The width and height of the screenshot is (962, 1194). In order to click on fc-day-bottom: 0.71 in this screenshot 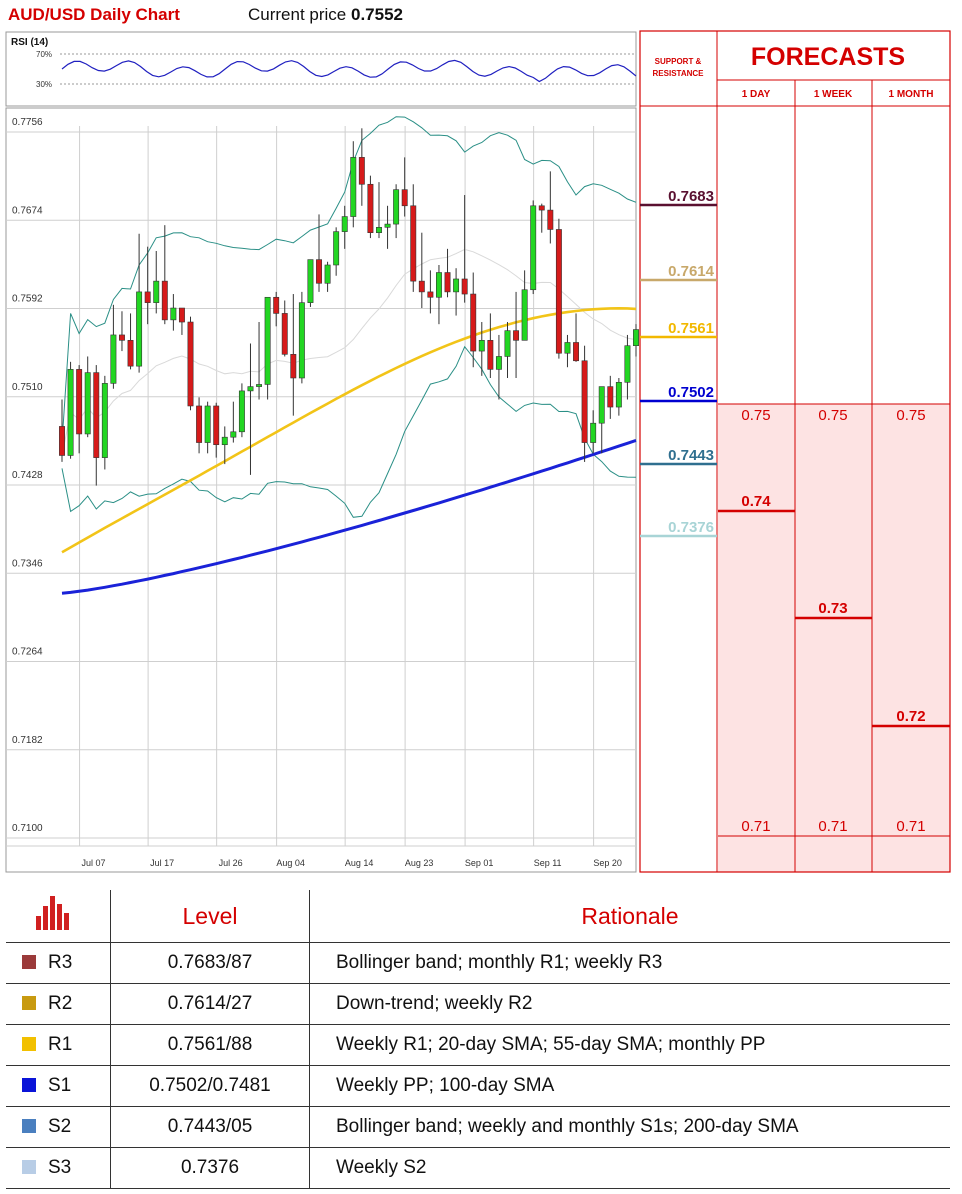, I will do `click(755, 826)`.